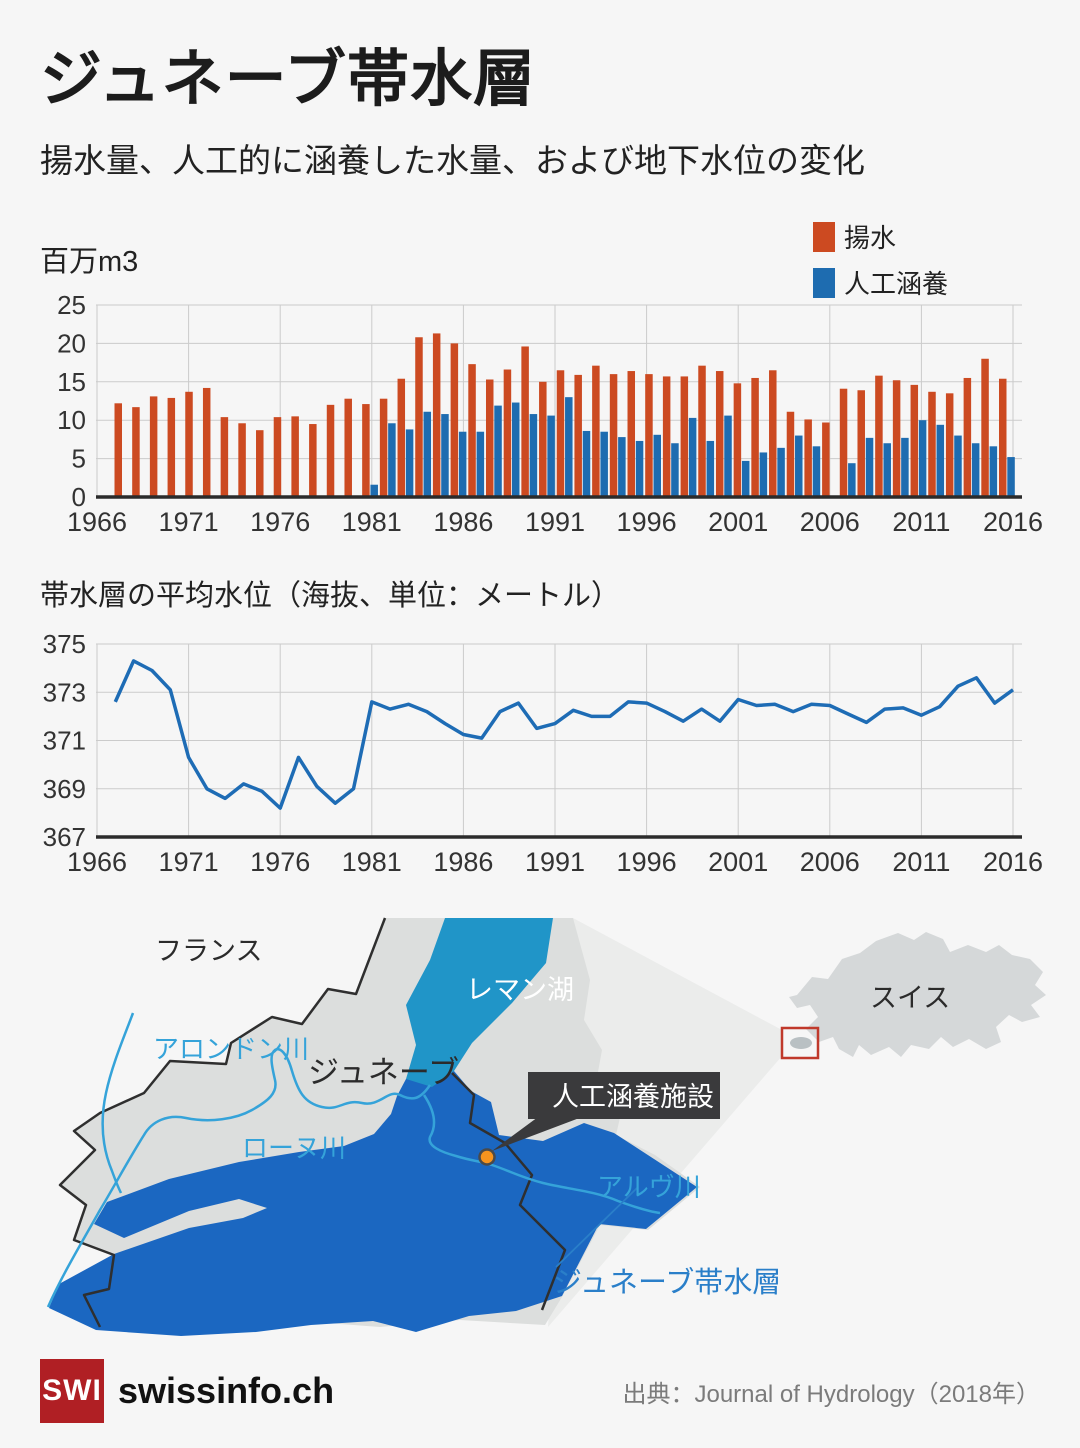 The image size is (1080, 1448). What do you see at coordinates (419, 417) in the screenshot?
I see `pumping-bar-1983` at bounding box center [419, 417].